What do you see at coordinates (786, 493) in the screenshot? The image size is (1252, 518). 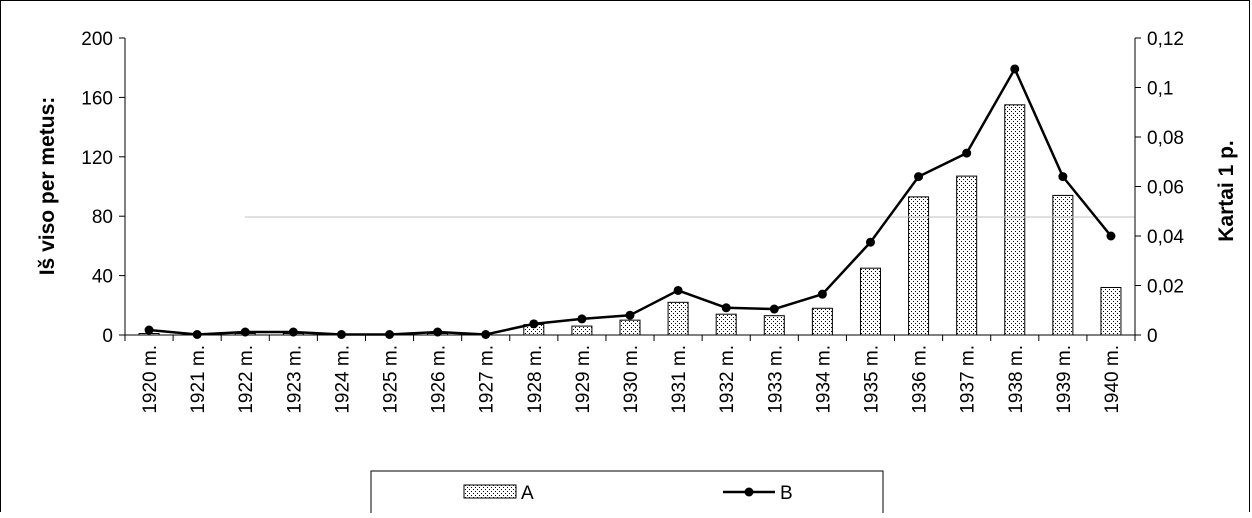 I see `legend-b-label: B` at bounding box center [786, 493].